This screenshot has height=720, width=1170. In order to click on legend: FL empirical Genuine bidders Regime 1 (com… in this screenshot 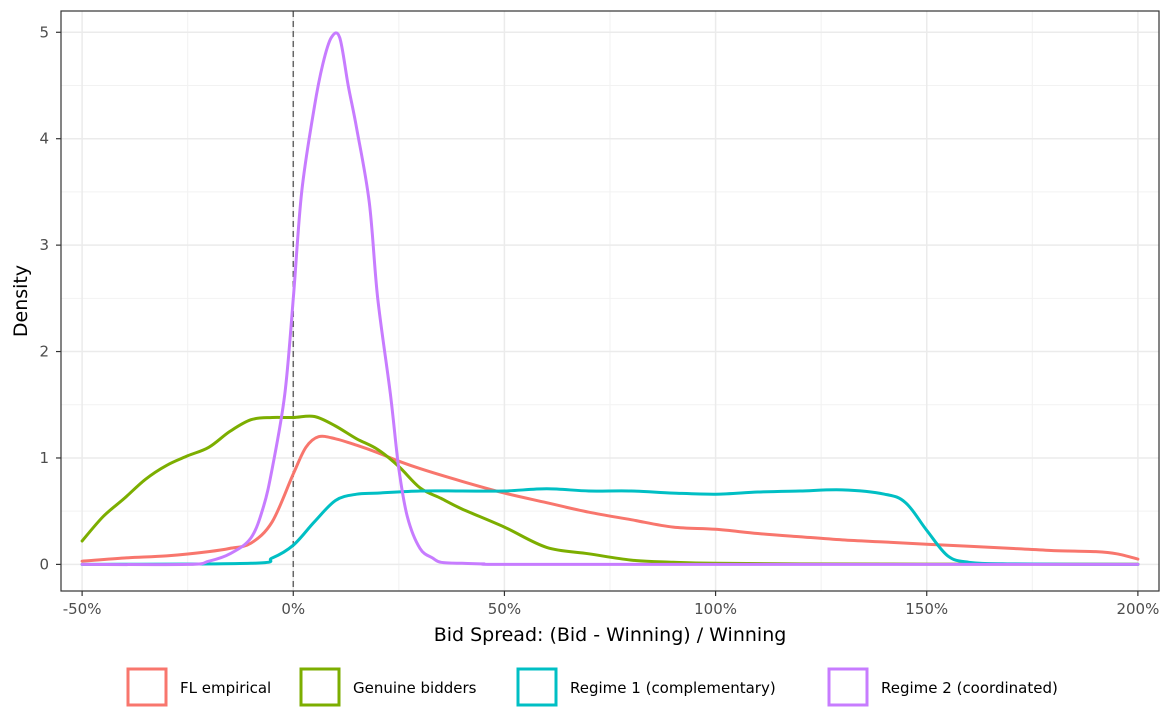, I will do `click(592, 687)`.